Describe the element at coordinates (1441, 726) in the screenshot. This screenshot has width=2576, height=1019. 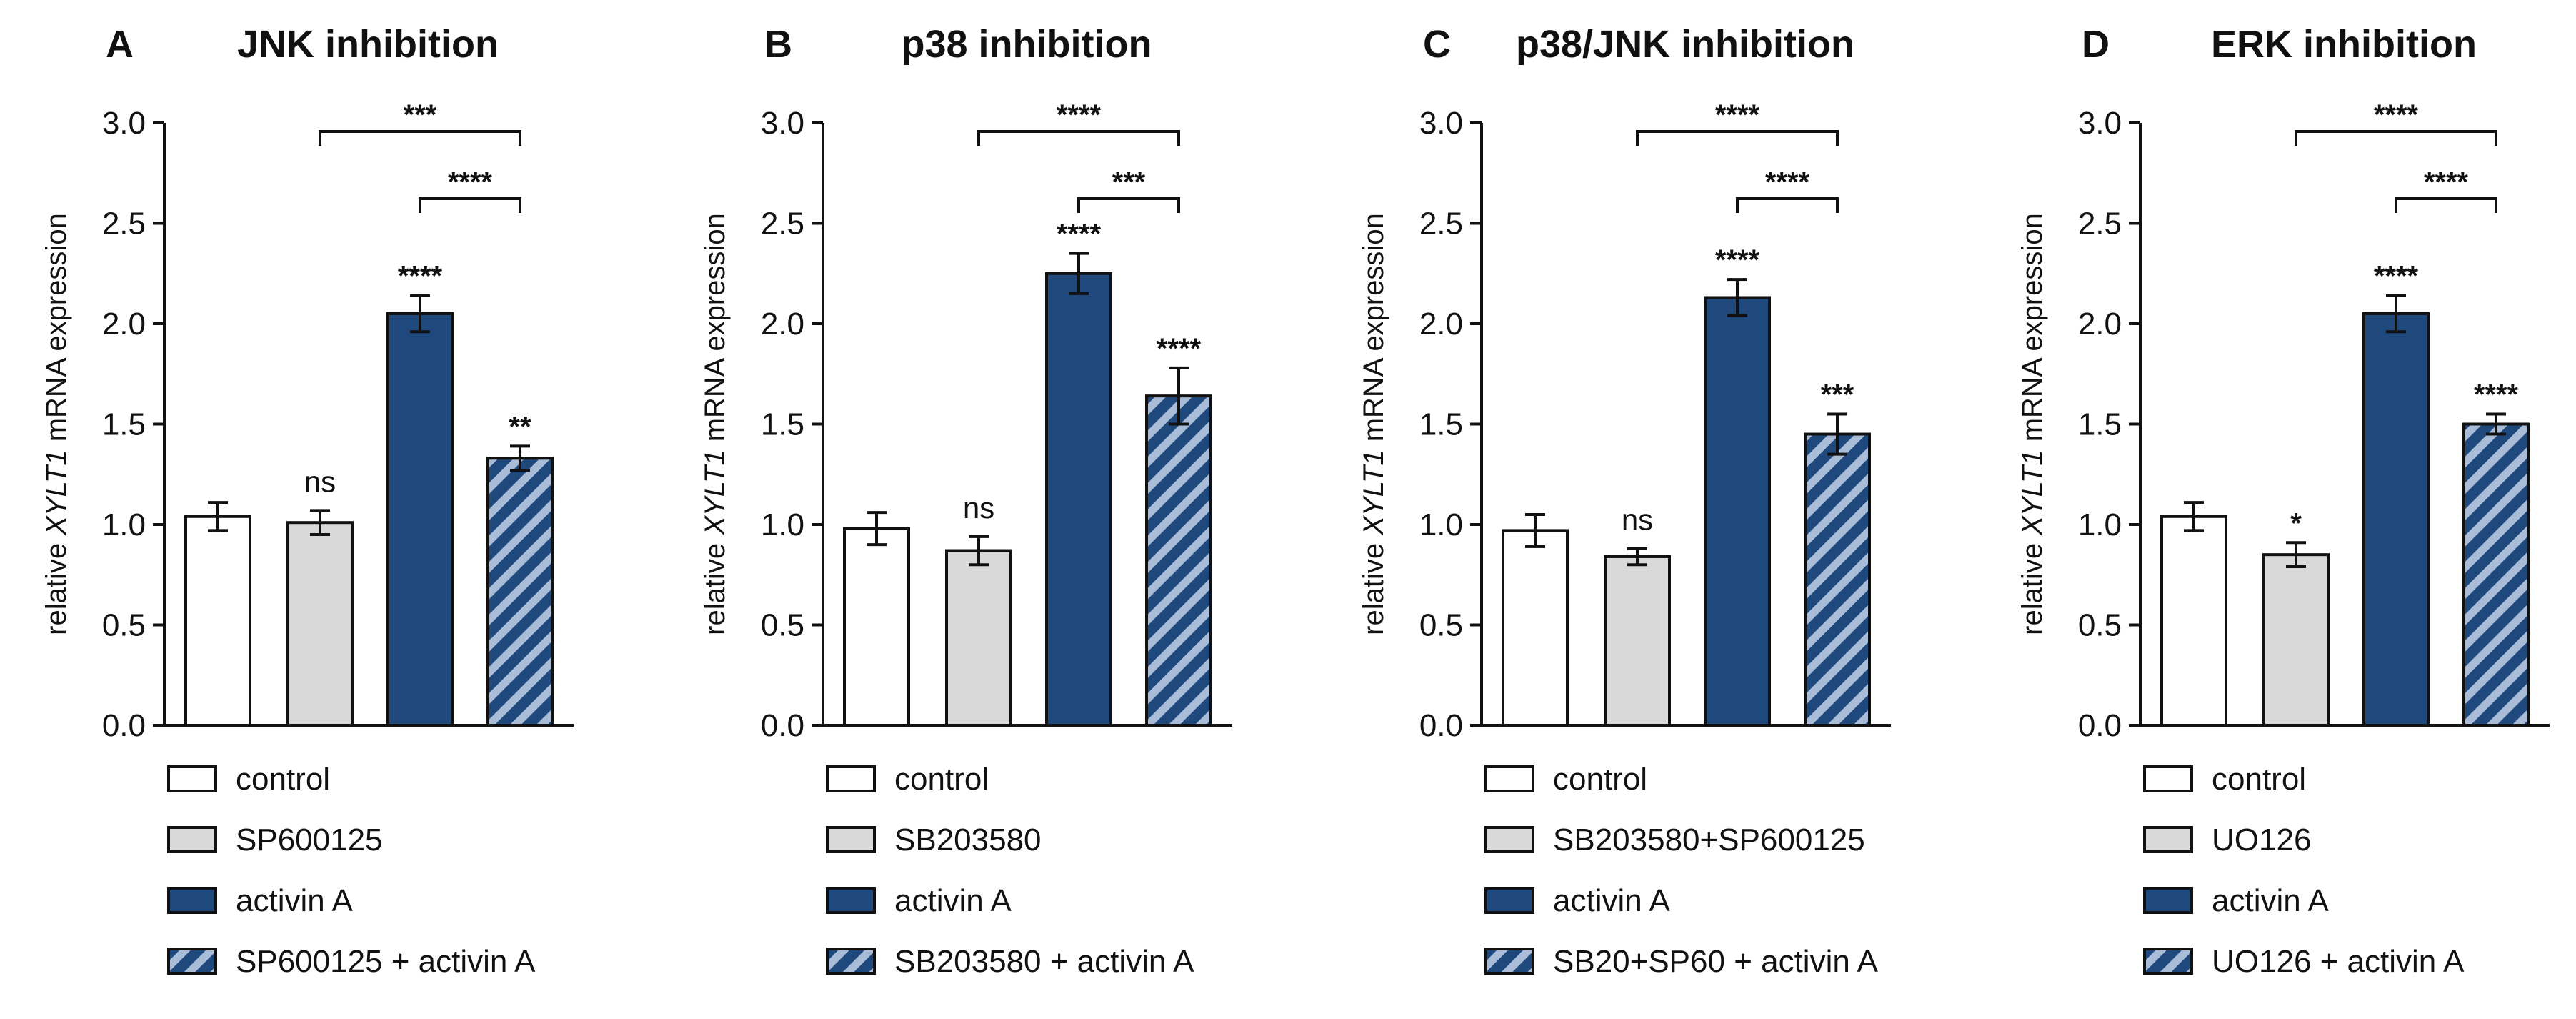
I see `panel-c-ytick-label: 0.0` at that location.